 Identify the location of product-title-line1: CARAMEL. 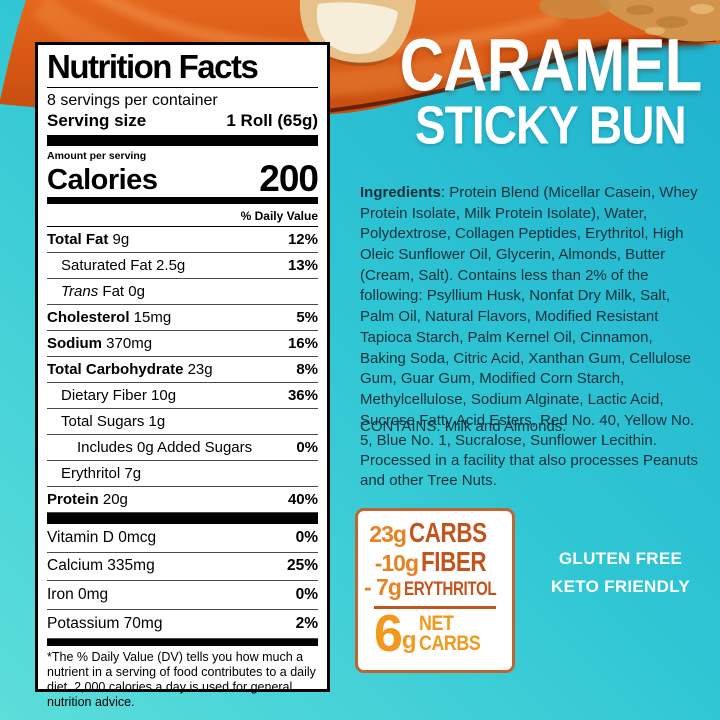
(550, 65).